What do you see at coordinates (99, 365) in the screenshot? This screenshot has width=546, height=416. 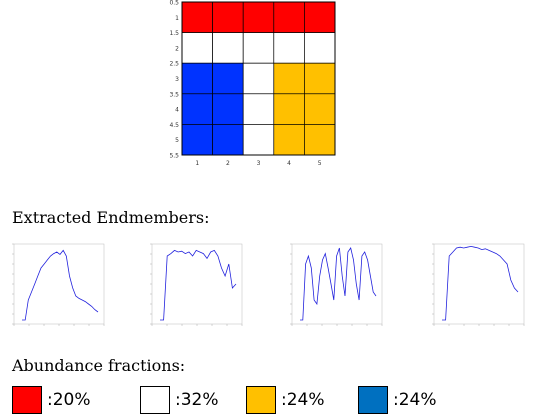 I see `abundance-heading: Abundance fractions:` at bounding box center [99, 365].